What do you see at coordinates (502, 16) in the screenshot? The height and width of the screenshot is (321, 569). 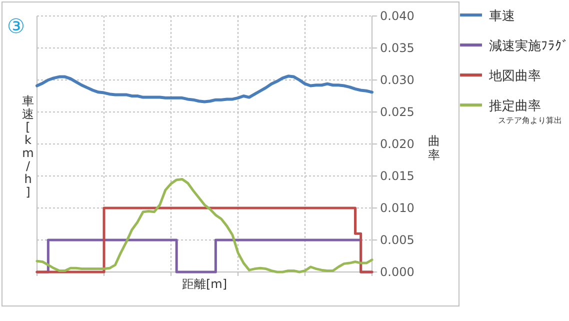 I see `legend-label: 車速` at bounding box center [502, 16].